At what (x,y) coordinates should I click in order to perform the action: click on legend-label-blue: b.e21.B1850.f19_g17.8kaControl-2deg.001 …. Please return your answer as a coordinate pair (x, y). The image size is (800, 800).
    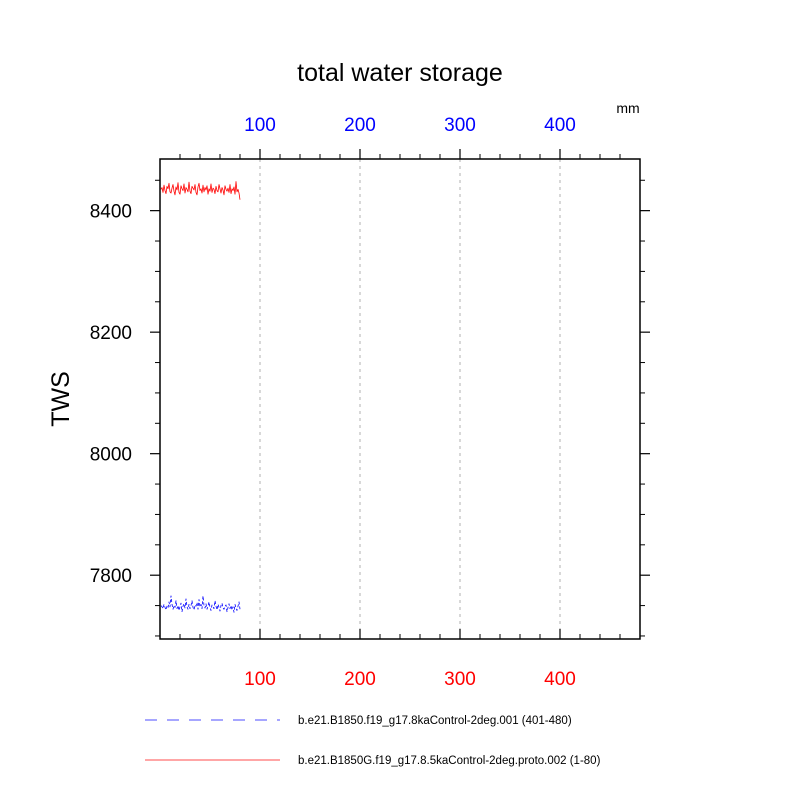
    Looking at the image, I should click on (435, 721).